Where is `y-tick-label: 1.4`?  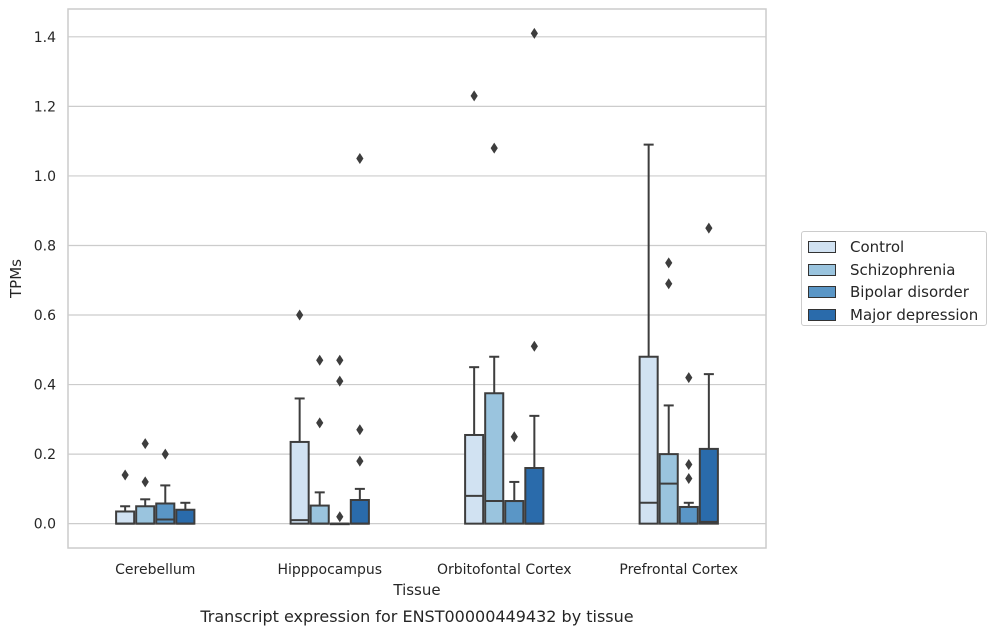
y-tick-label: 1.4 is located at coordinates (45, 38).